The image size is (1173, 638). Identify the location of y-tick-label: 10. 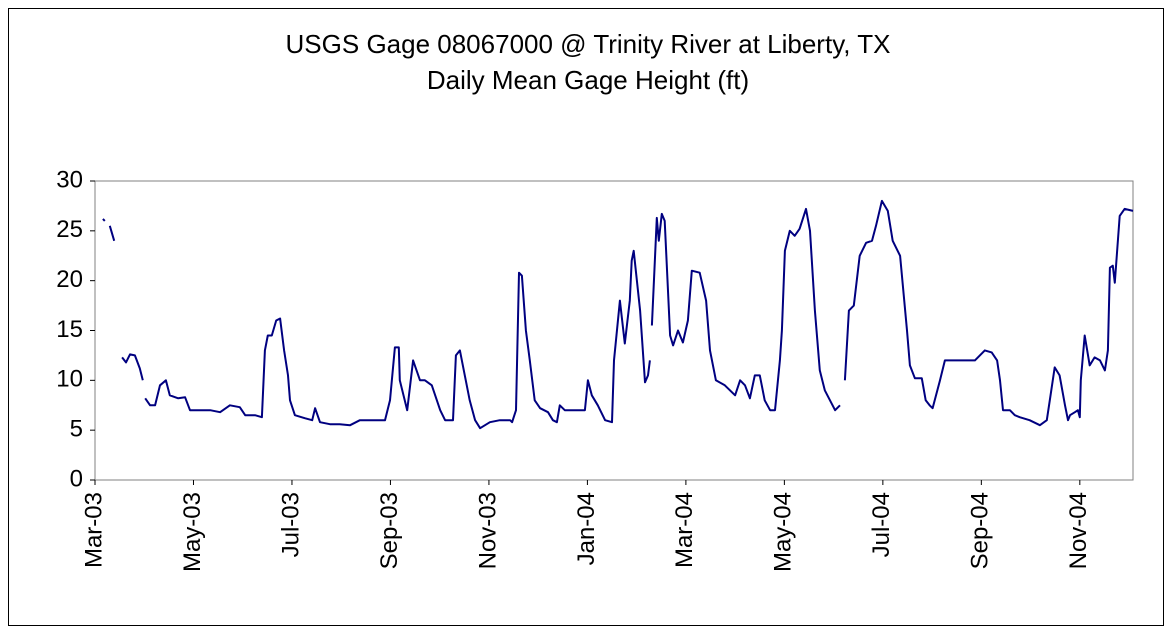
(69, 379).